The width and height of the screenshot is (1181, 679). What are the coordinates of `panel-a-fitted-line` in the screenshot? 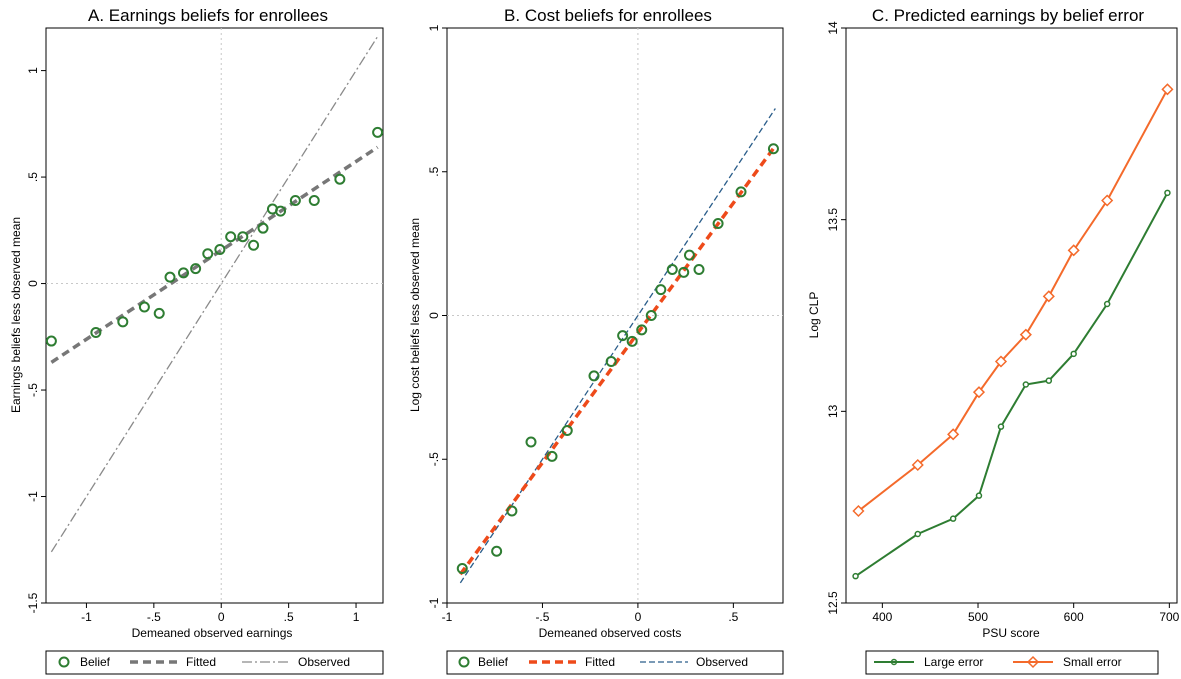 It's located at (214, 254).